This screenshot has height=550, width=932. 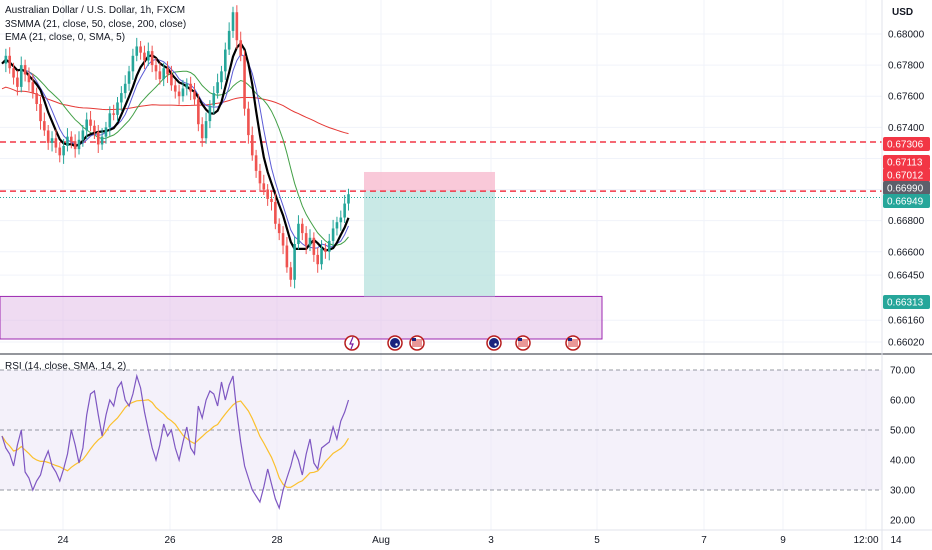 I want to click on time-tick-label: 7, so click(x=704, y=540).